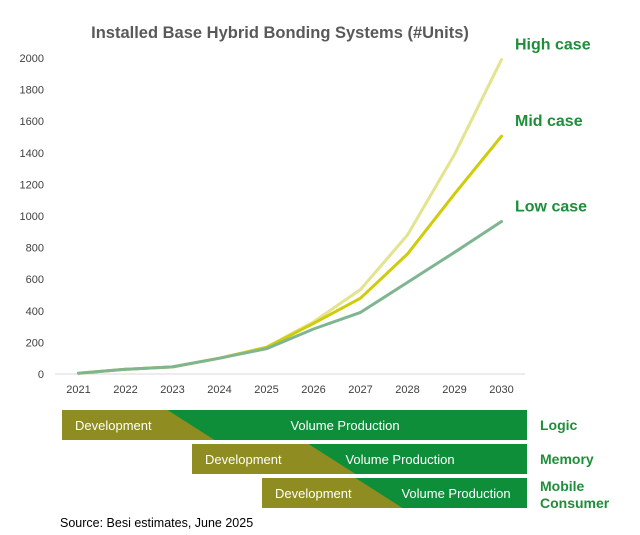 This screenshot has height=535, width=640. I want to click on series-labels: High case Mid case Low case, so click(553, 126).